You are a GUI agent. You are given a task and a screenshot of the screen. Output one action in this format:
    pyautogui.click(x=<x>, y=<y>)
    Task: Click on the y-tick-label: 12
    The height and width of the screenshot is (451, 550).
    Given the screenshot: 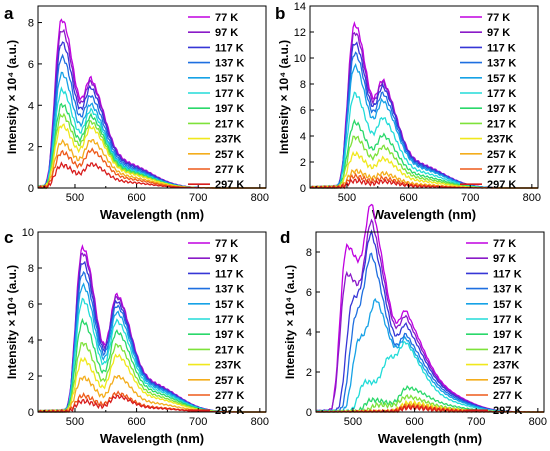 What is the action you would take?
    pyautogui.click(x=300, y=33)
    